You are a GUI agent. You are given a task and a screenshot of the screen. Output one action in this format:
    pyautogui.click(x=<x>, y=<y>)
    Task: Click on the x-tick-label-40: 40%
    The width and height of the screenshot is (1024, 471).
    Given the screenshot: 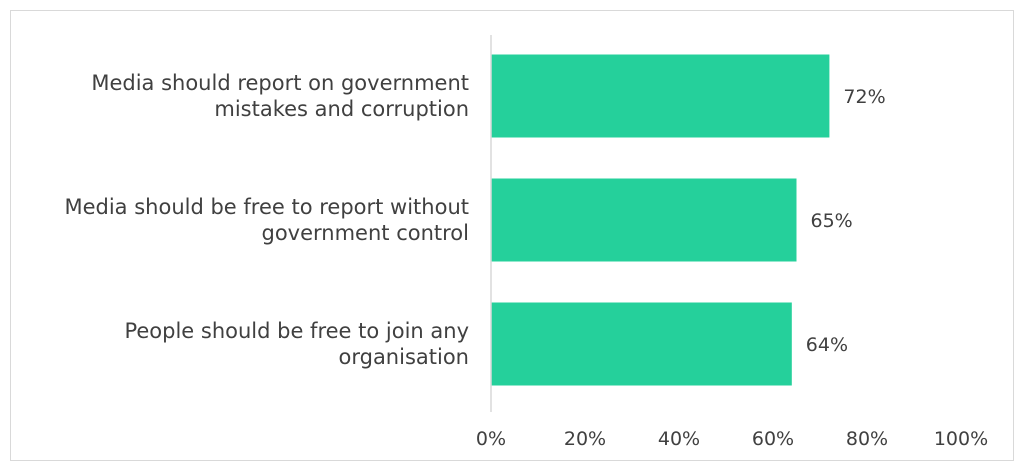 What is the action you would take?
    pyautogui.click(x=679, y=439)
    